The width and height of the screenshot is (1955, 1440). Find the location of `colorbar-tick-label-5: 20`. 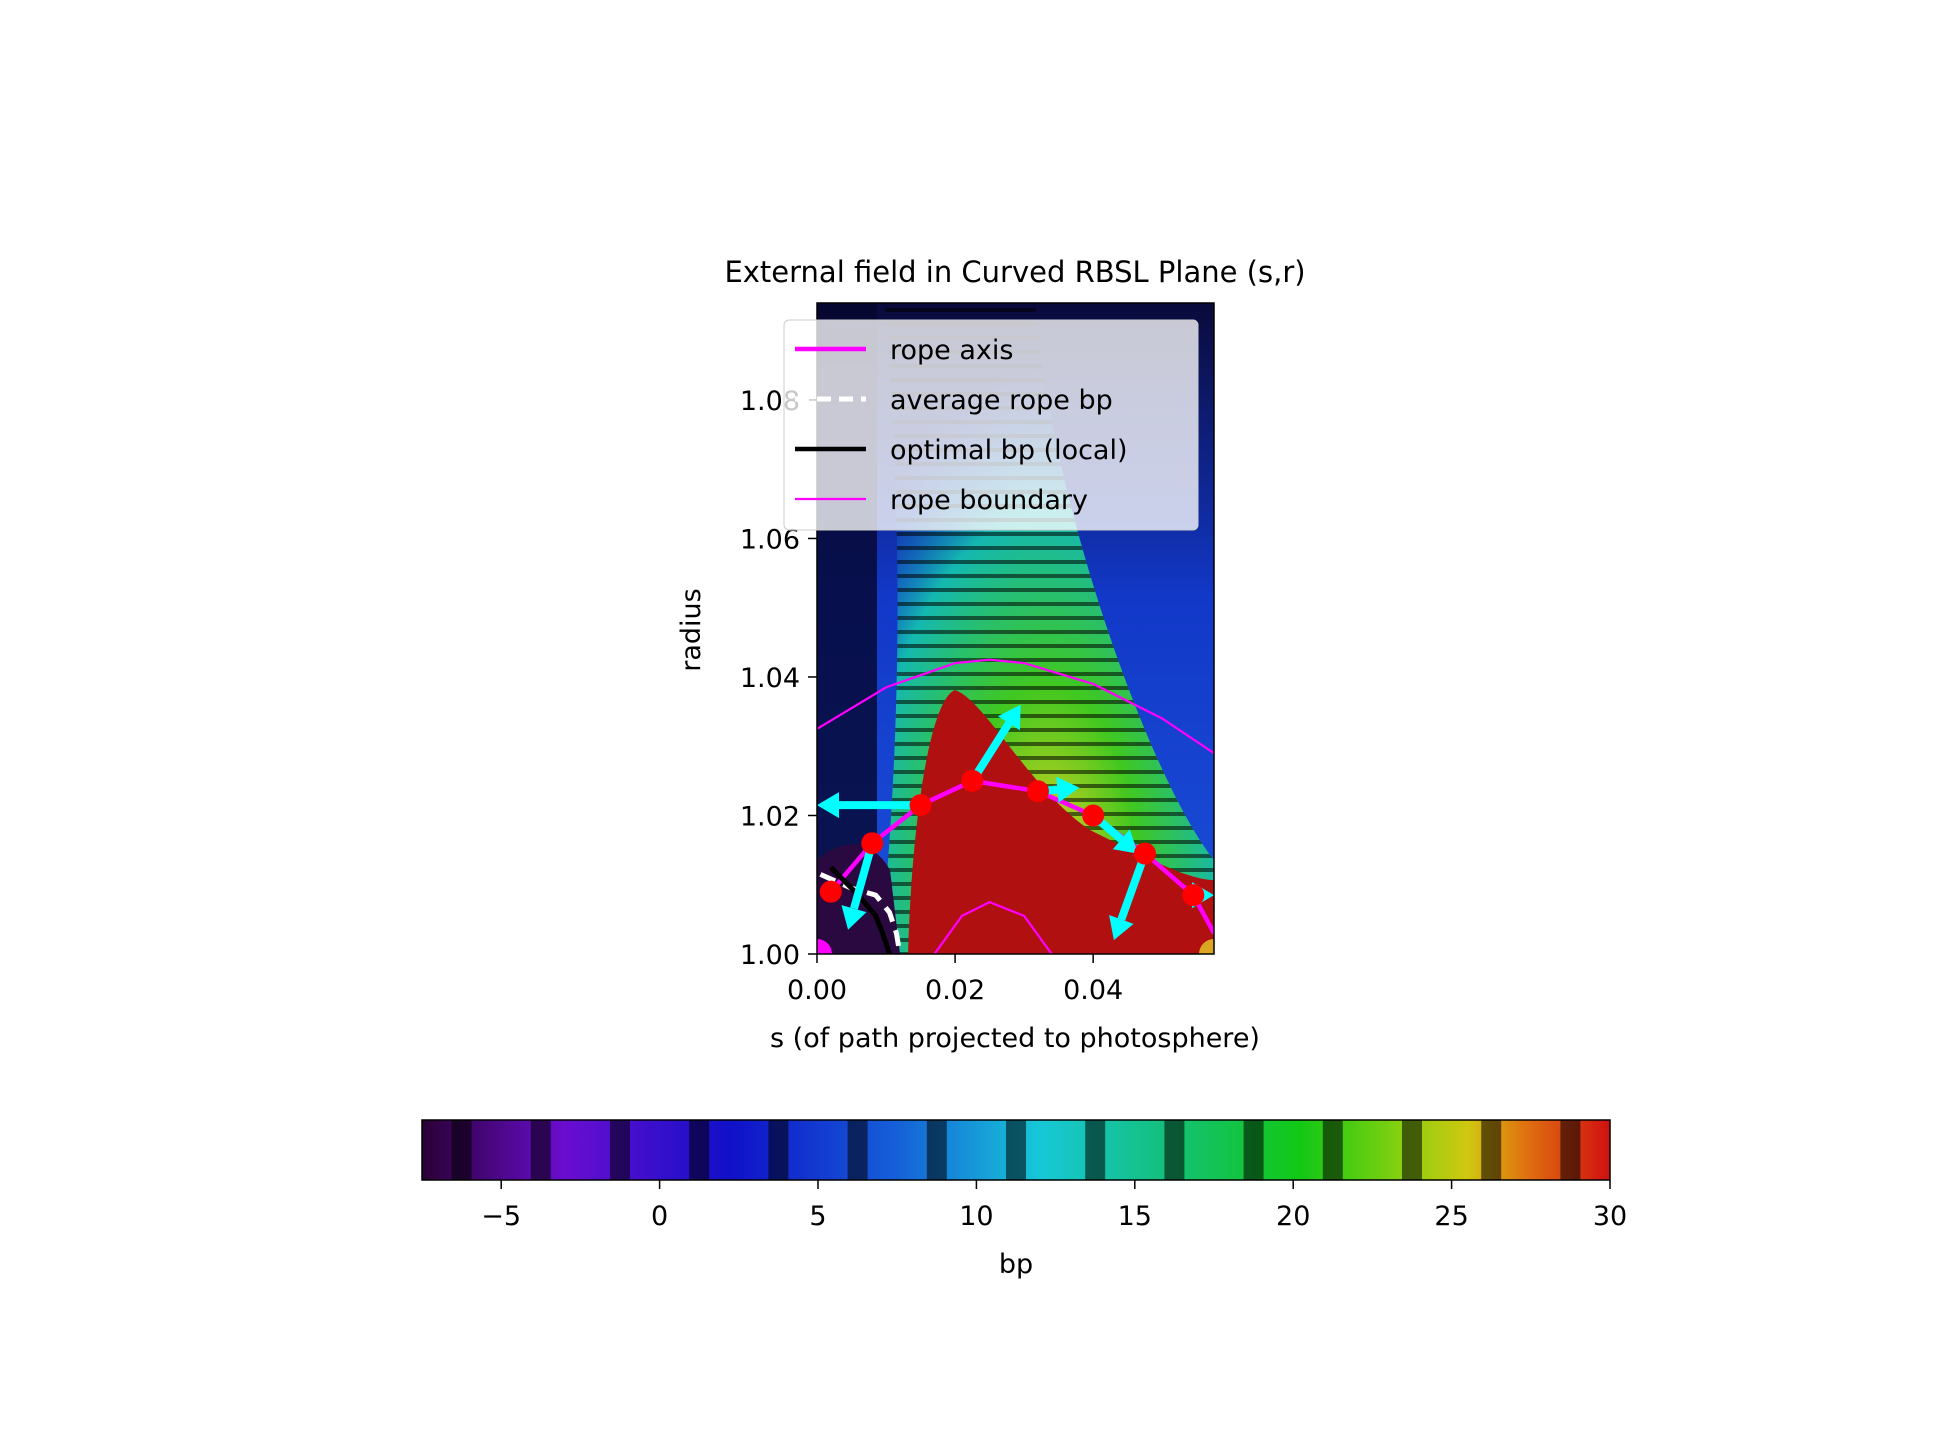

colorbar-tick-label-5: 20 is located at coordinates (1293, 1216).